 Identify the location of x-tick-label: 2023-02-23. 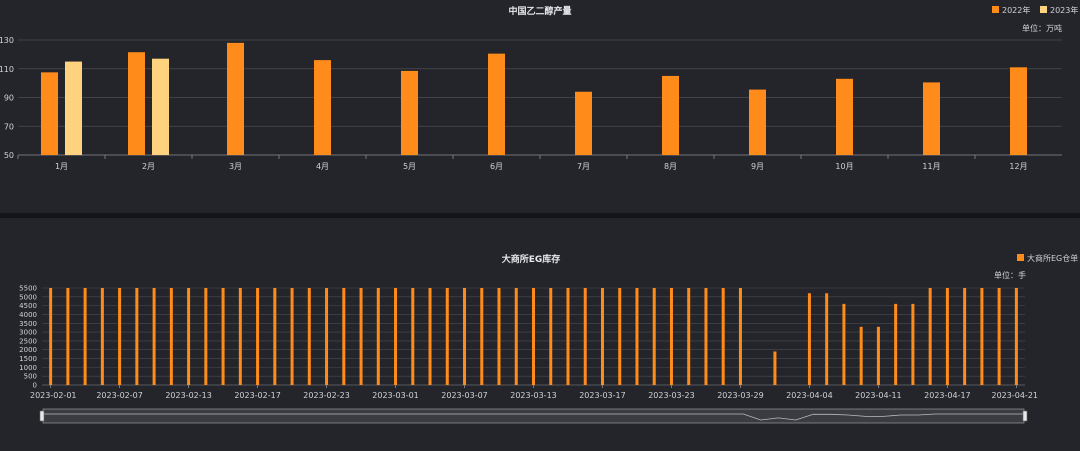
(326, 395).